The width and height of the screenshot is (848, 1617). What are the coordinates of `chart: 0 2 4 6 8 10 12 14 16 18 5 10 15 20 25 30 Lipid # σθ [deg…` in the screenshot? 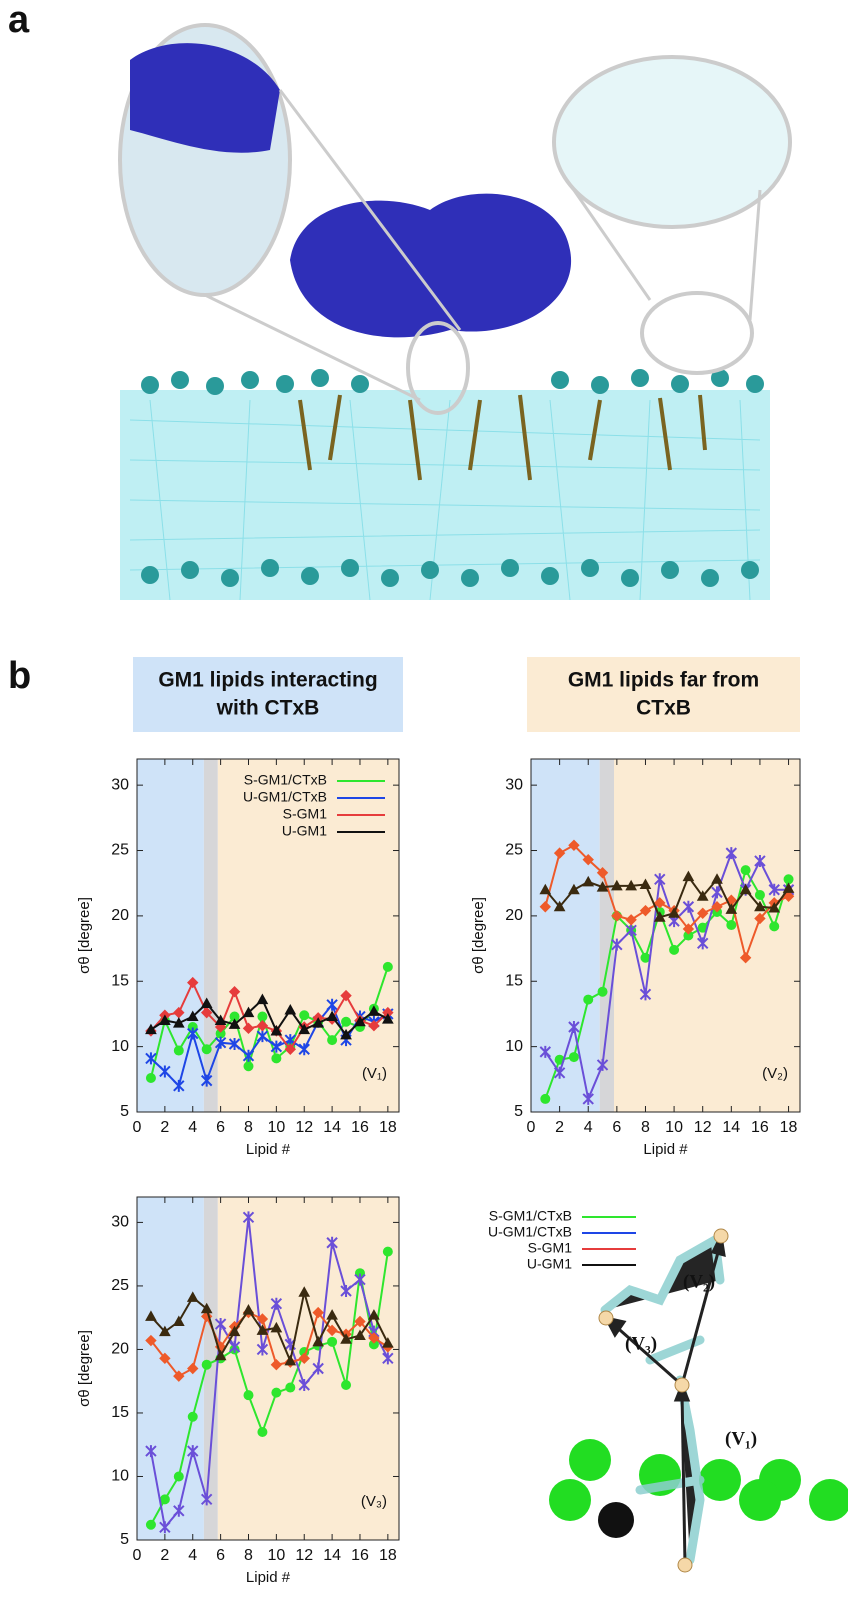 It's located at (238, 1391).